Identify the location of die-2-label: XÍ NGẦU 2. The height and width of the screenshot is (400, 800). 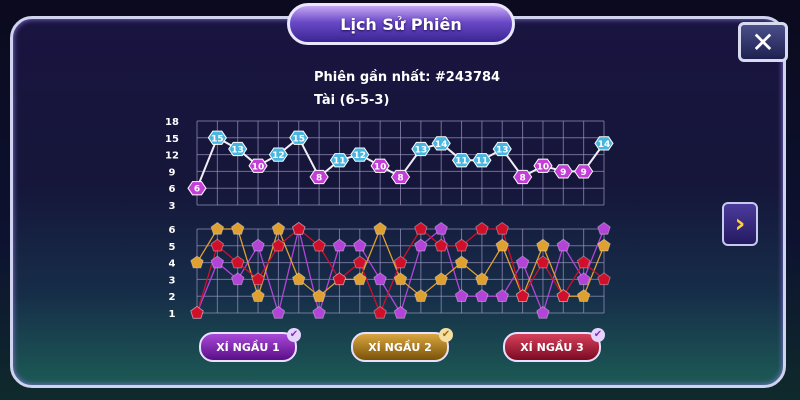
(400, 347).